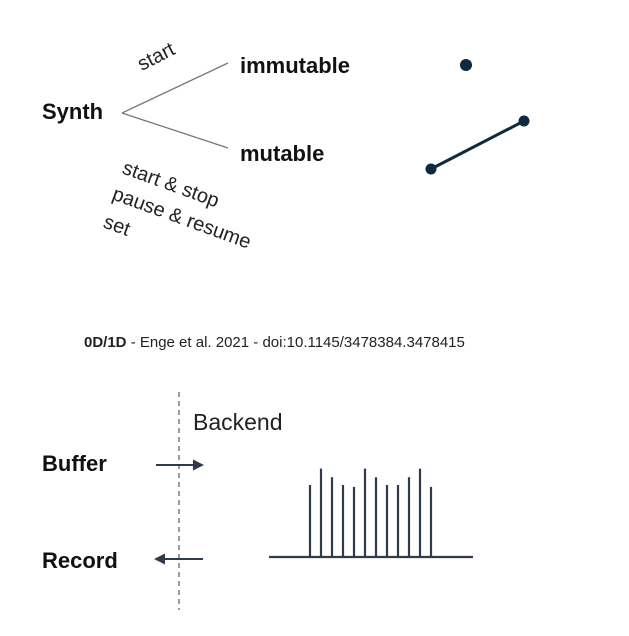 The height and width of the screenshot is (636, 629). Describe the element at coordinates (73, 111) in the screenshot. I see `synth-label: Synth` at that location.